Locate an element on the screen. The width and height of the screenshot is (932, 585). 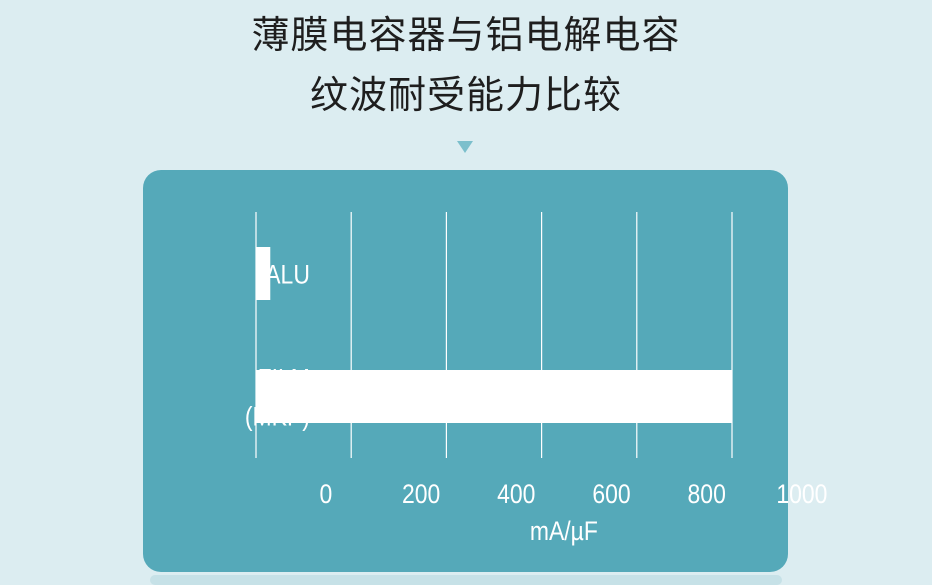
x-tick-label: 600 is located at coordinates (611, 494).